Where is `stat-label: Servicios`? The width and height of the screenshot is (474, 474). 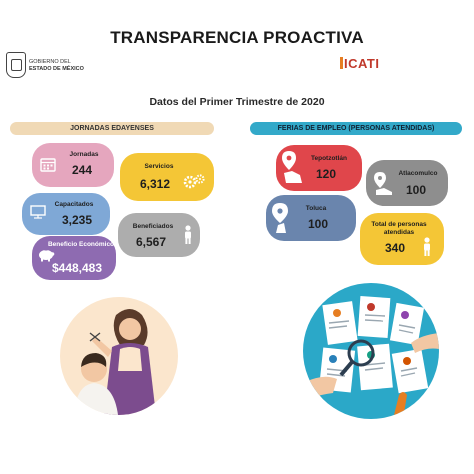
stat-label: Servicios is located at coordinates (159, 166).